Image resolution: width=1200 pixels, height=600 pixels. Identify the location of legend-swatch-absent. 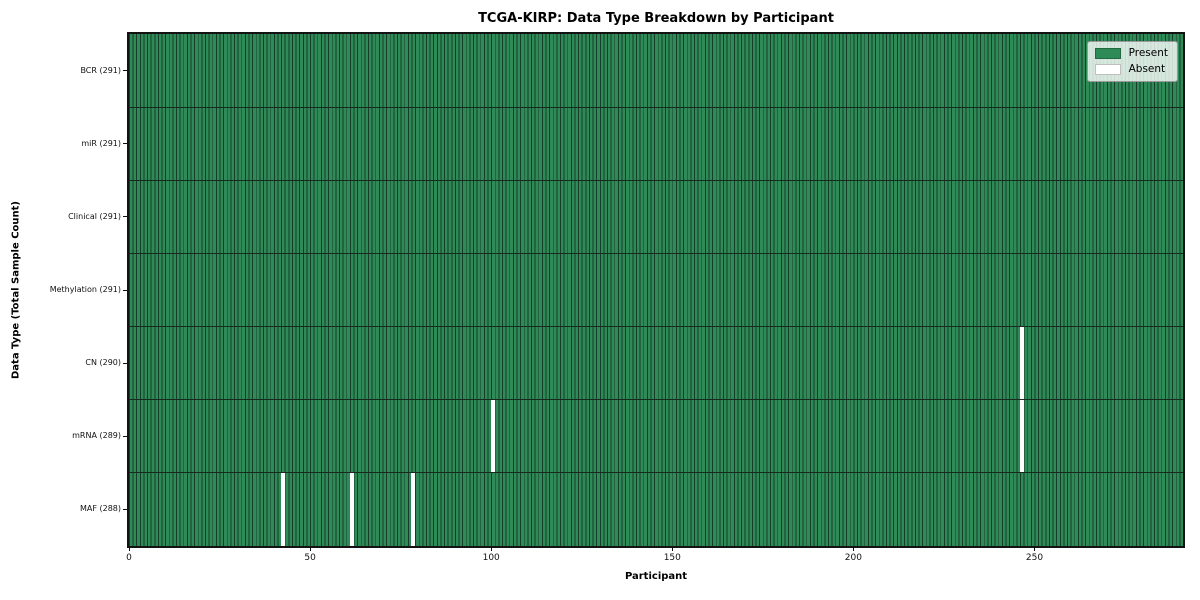
(1107, 69).